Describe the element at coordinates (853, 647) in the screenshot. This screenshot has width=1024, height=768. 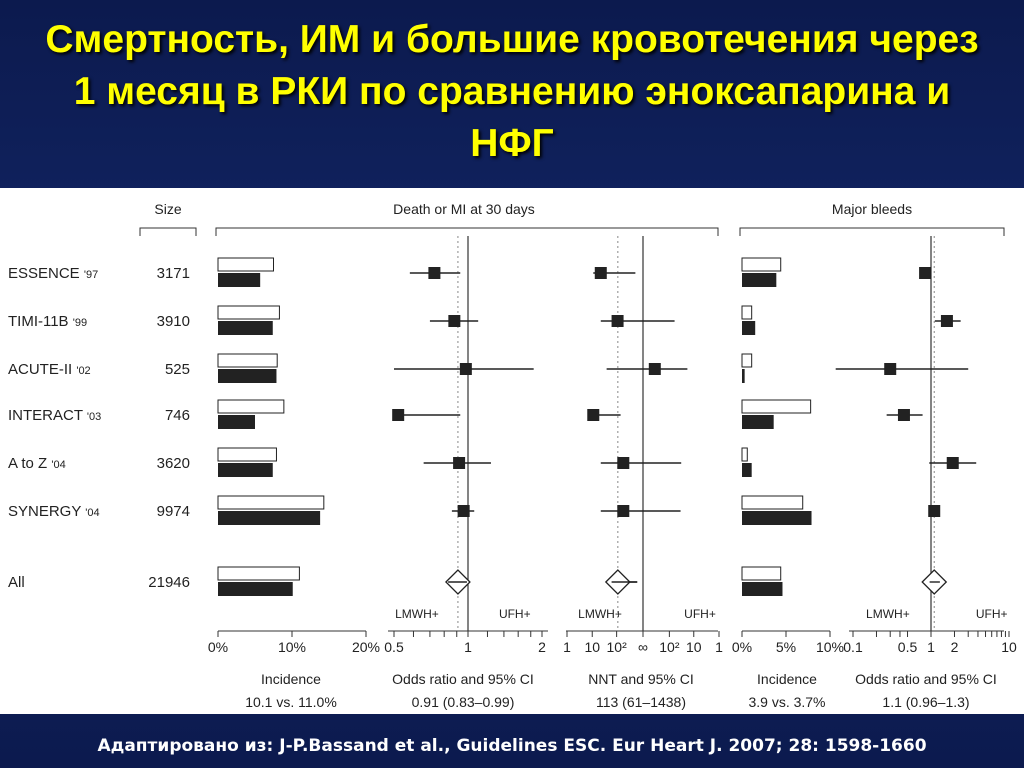
I see `bleed-or-tick-label: 0.1` at that location.